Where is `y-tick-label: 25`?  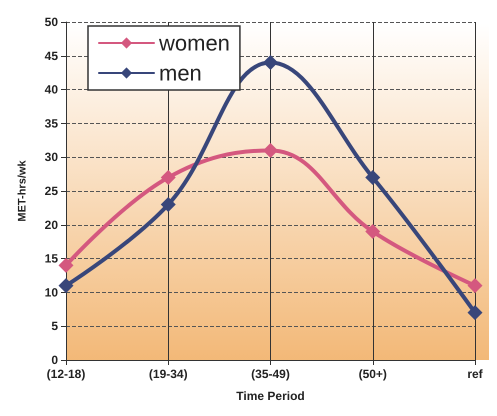 y-tick-label: 25 is located at coordinates (51, 191).